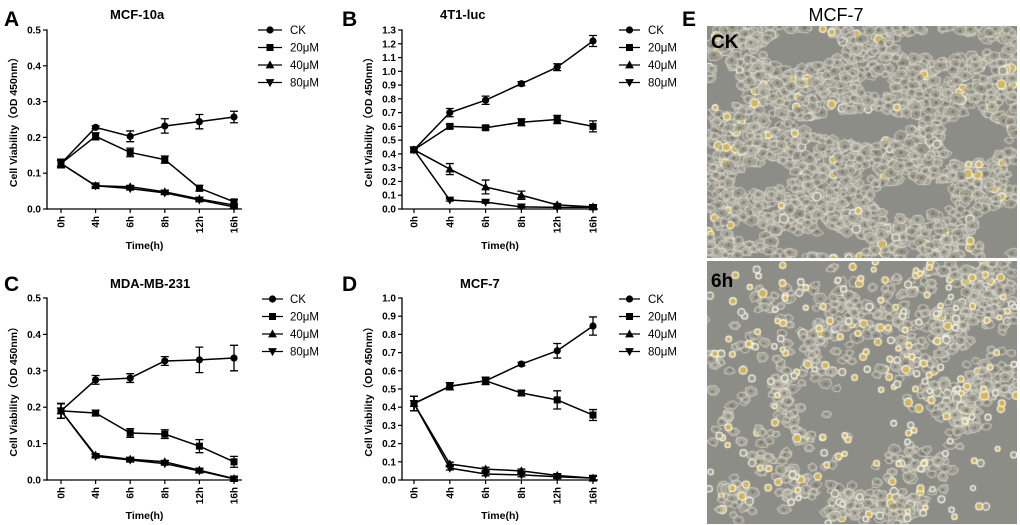 This screenshot has height=525, width=1020. Describe the element at coordinates (290, 353) in the screenshot. I see `chart-c-80um-legend-item: 80μM` at that location.